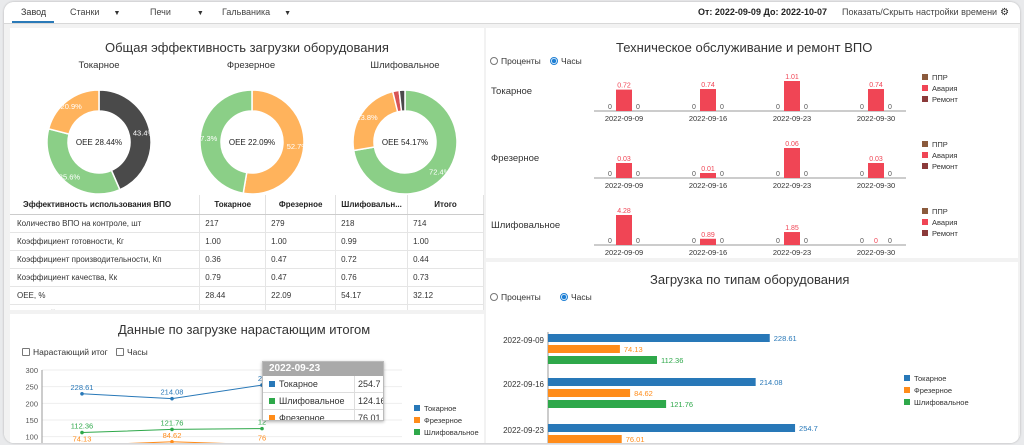  Describe the element at coordinates (95, 12) in the screenshot. I see `tab-stanki: Станки ▼` at that location.